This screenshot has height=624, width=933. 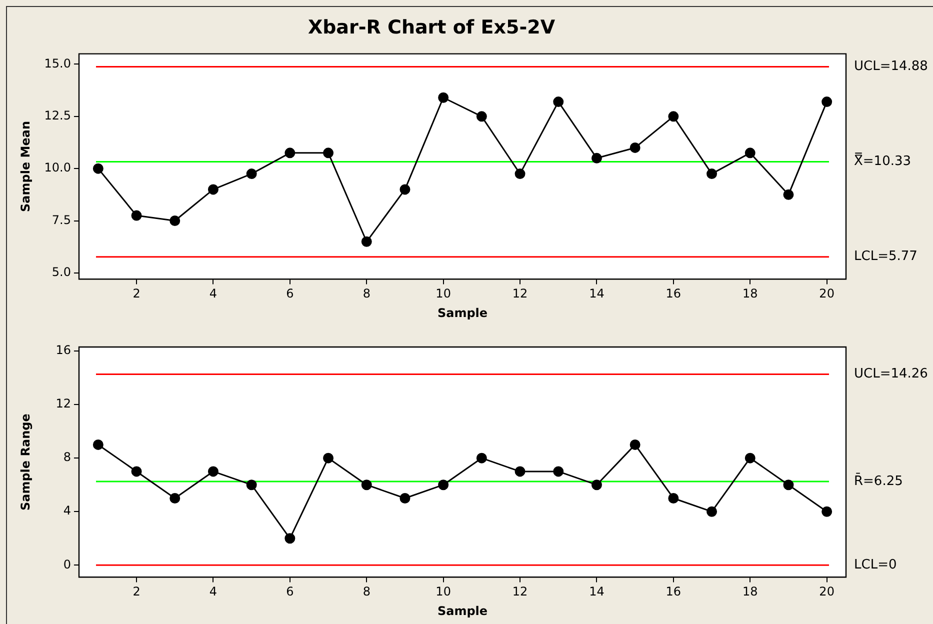 I want to click on y-tick-label: 5.0, so click(x=61, y=272).